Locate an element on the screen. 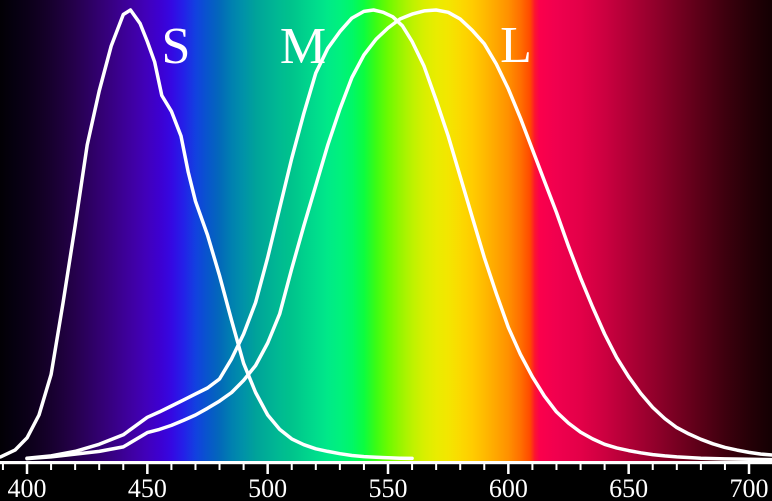 The width and height of the screenshot is (772, 501). axis-tick-label: 600 is located at coordinates (508, 487).